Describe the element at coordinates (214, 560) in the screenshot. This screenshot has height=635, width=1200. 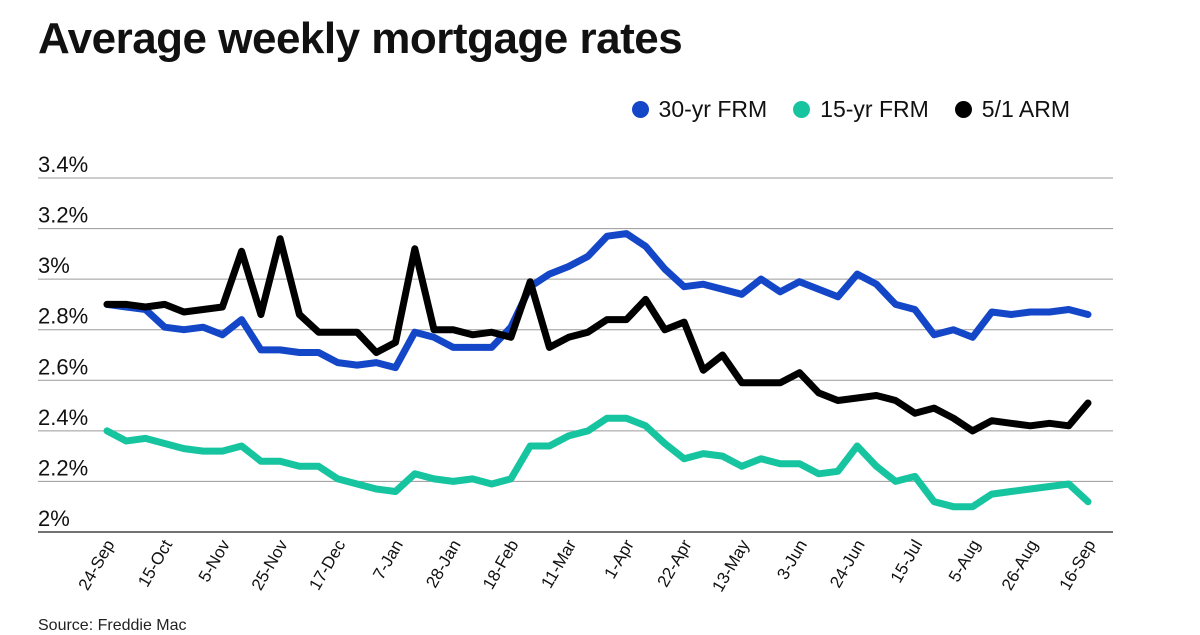
I see `x-tick-label: 5-Nov` at that location.